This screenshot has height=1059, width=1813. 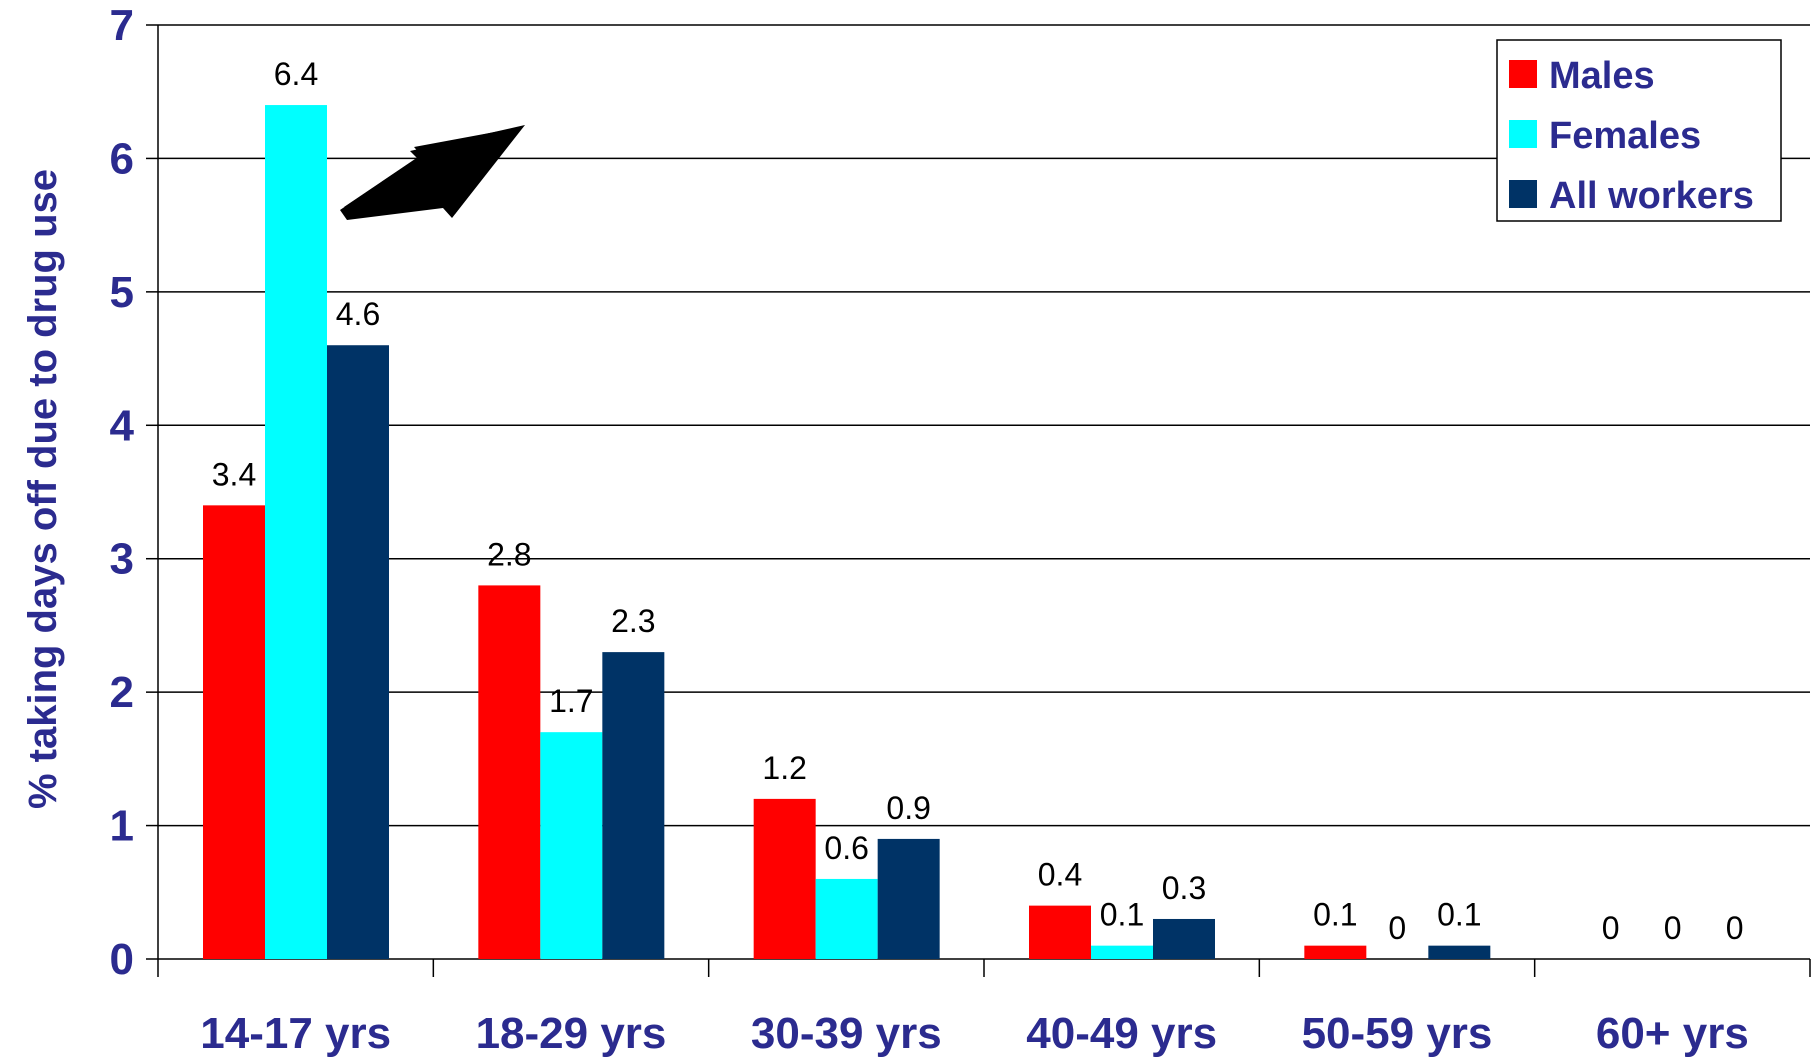 What do you see at coordinates (295, 1033) in the screenshot?
I see `x-tick-label: 14-17 yrs` at bounding box center [295, 1033].